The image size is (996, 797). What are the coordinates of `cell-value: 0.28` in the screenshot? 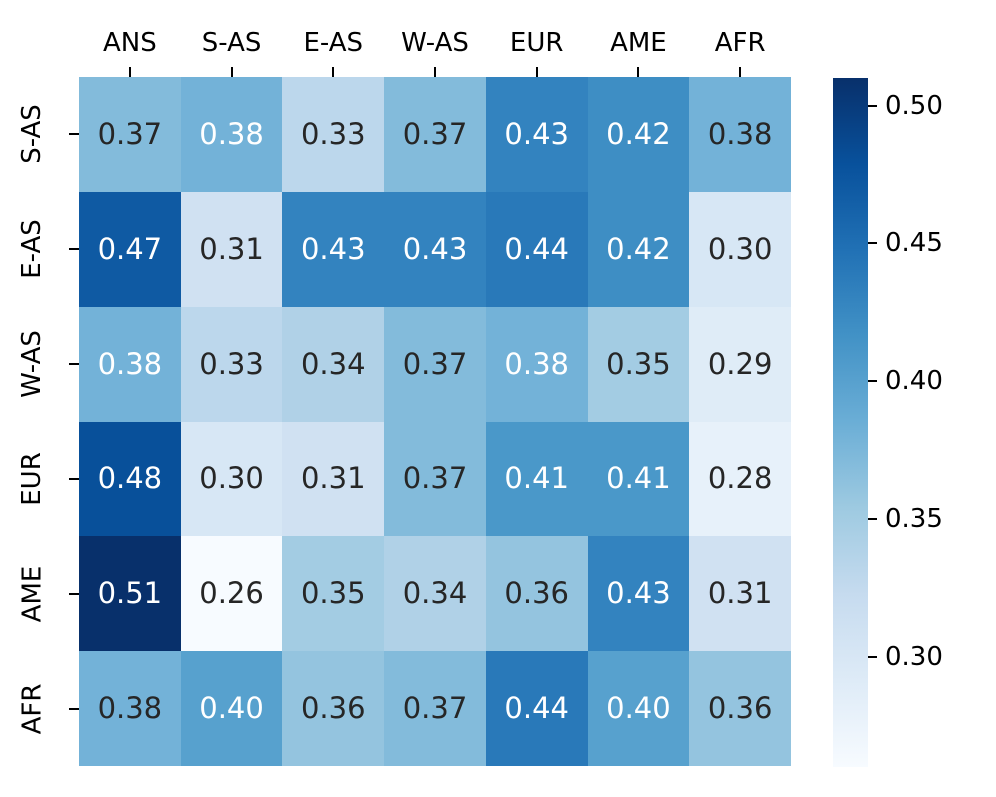 It's located at (740, 478).